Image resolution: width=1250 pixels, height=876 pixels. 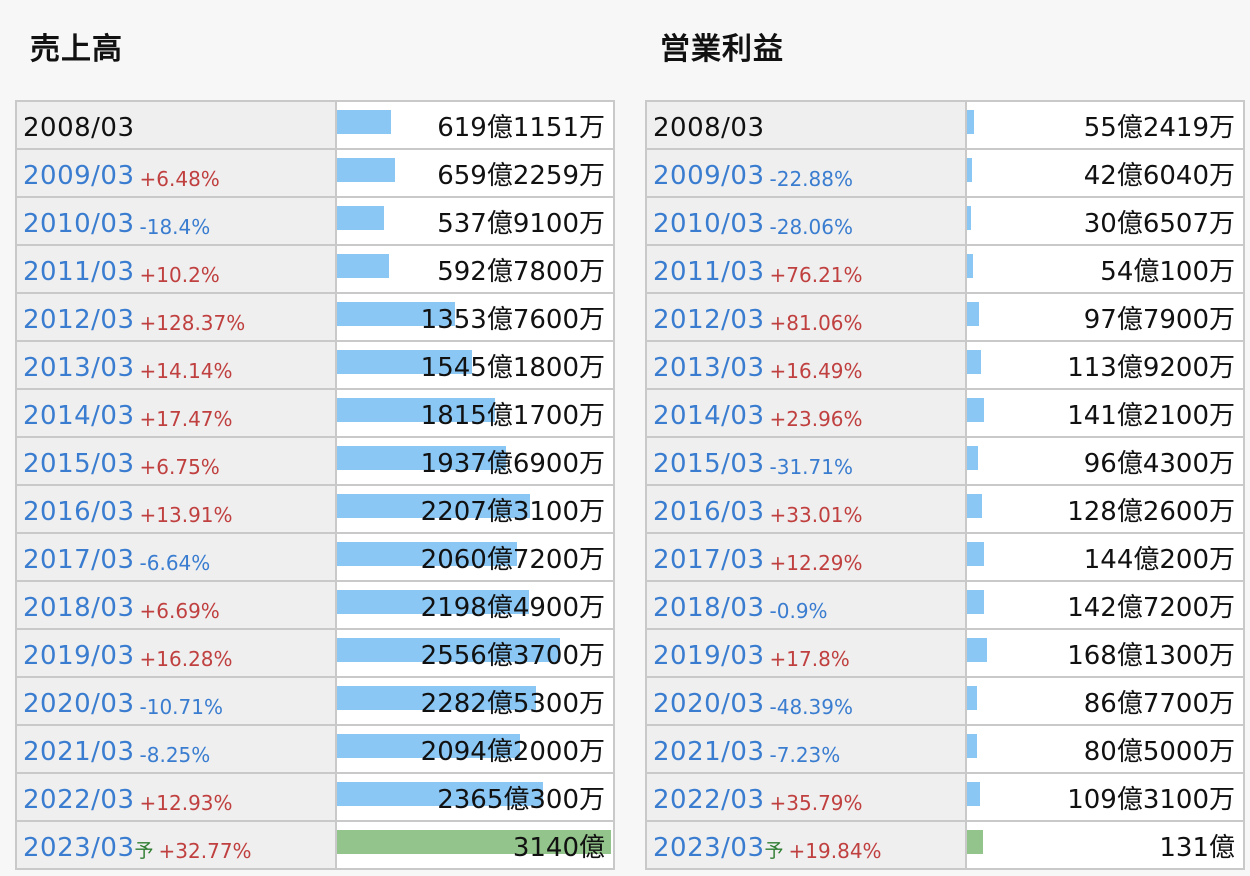 I want to click on value-cell: 128億2600万, so click(x=1105, y=509).